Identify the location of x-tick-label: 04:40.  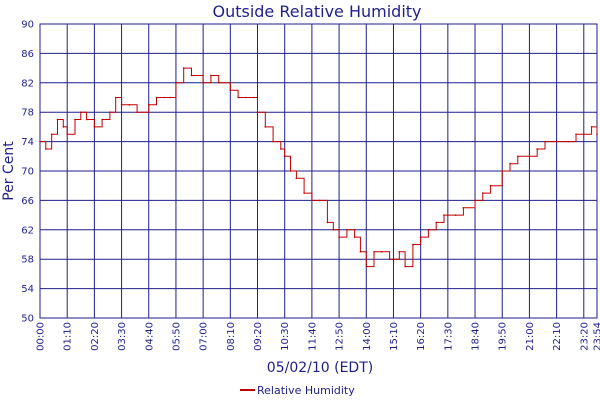
(149, 336).